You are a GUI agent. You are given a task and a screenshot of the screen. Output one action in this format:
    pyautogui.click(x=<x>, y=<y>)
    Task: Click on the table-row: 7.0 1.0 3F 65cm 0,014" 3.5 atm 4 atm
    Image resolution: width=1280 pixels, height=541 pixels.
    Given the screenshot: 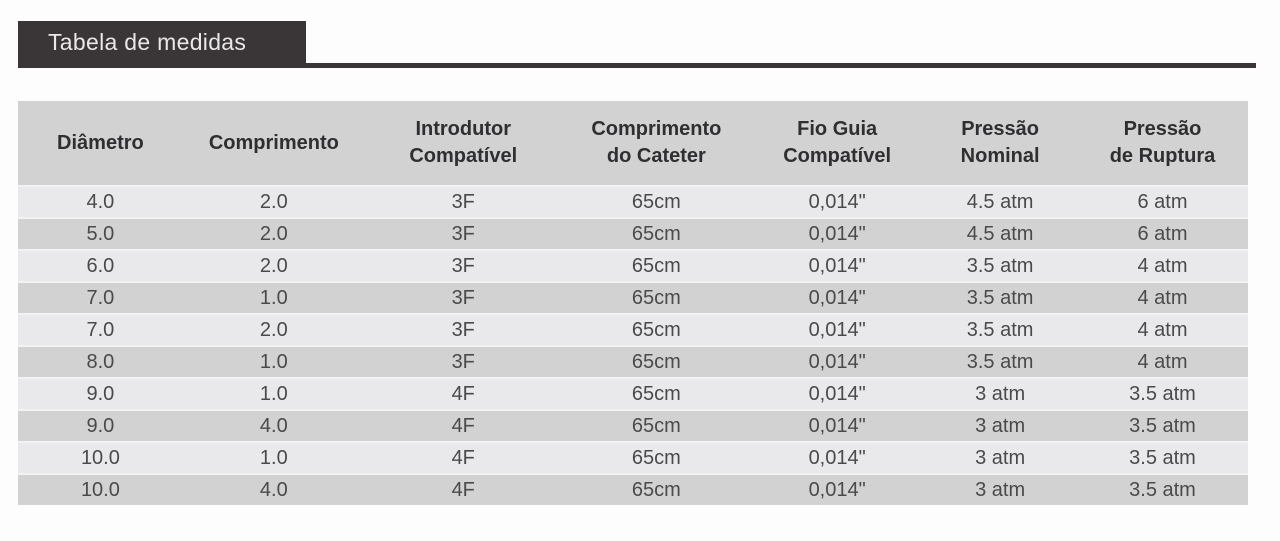 What is the action you would take?
    pyautogui.click(x=633, y=297)
    